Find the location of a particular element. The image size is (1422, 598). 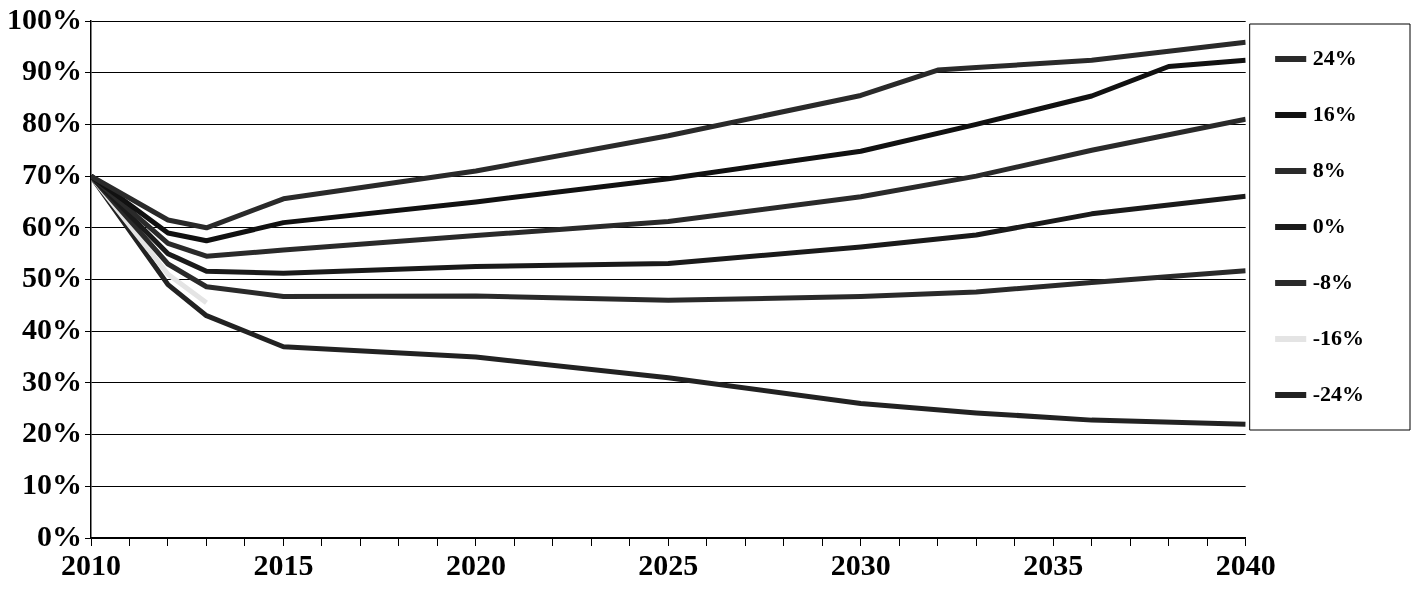

legend-label: 8% is located at coordinates (1329, 169).